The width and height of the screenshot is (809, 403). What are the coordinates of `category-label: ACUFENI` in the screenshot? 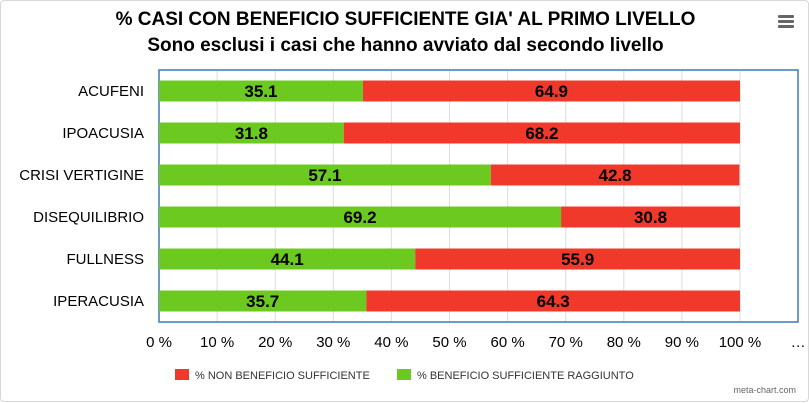 It's located at (111, 91).